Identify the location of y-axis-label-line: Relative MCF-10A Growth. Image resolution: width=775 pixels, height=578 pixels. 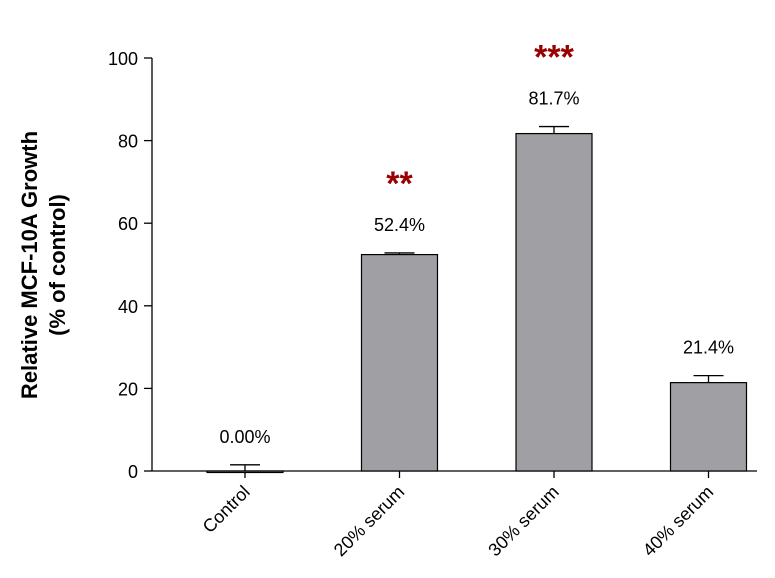
(29, 265).